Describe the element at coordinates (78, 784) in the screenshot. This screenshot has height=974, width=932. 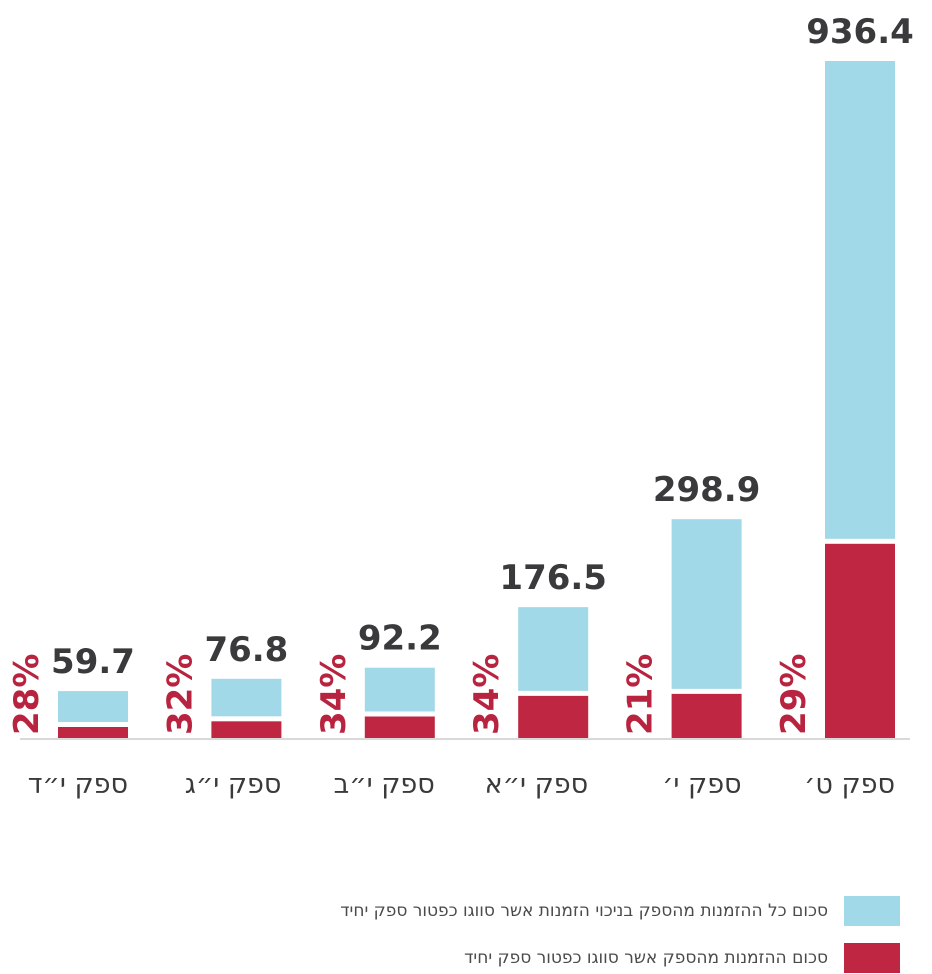
I see `category-label-5: ספק י״ד` at that location.